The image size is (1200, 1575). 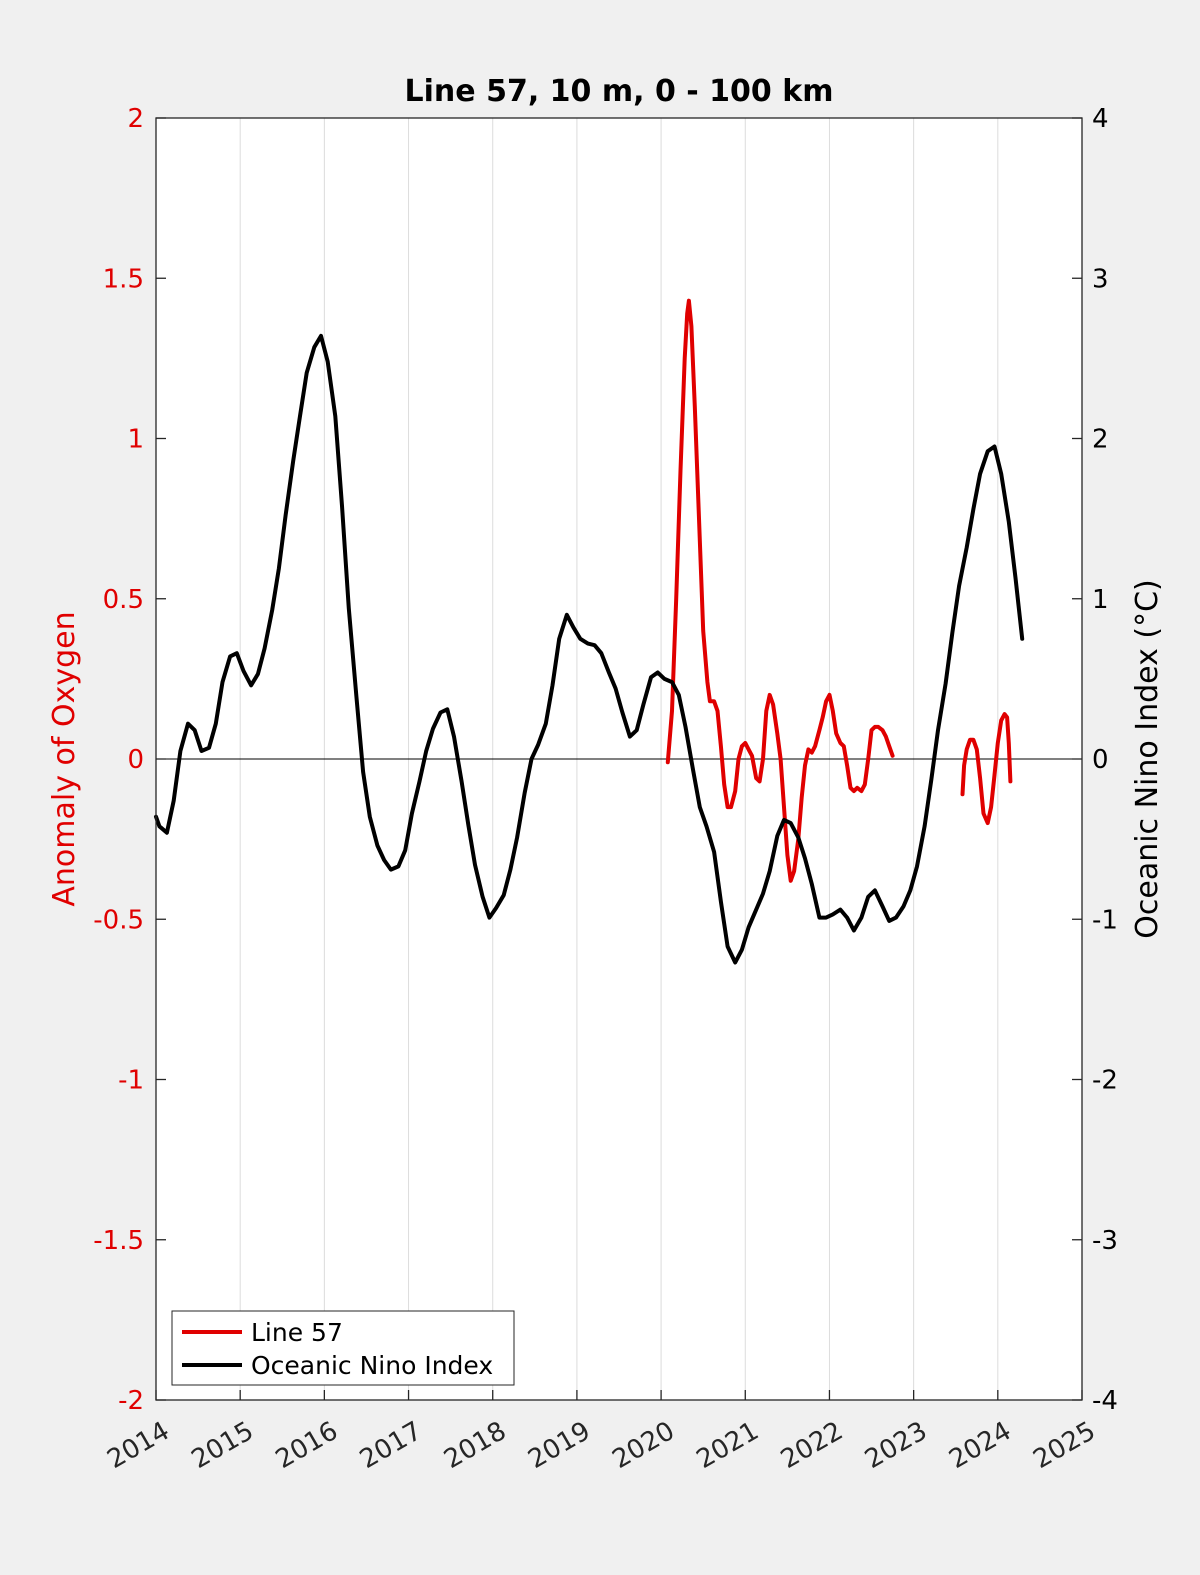 I want to click on x-tick-label: 2018, so click(x=475, y=1445).